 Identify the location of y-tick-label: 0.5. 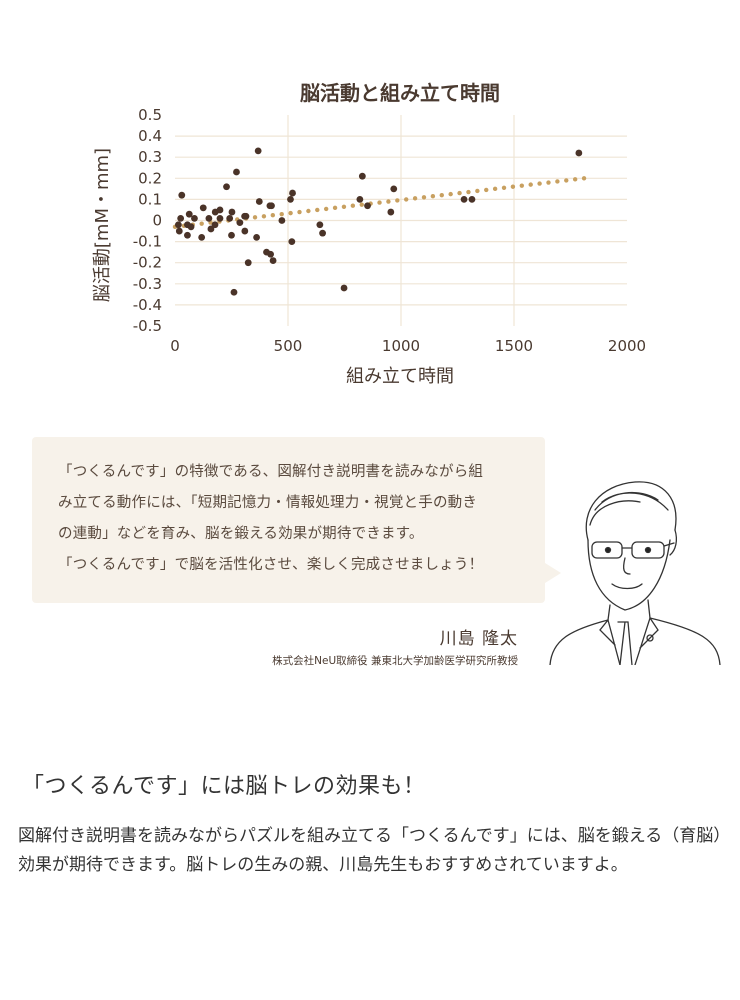
(150, 115).